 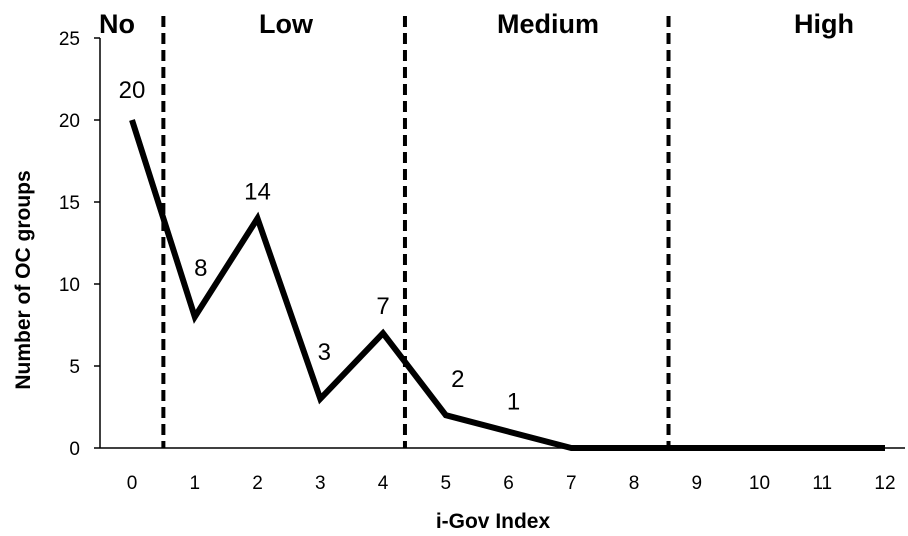 I want to click on data-label: 1, so click(x=513, y=402).